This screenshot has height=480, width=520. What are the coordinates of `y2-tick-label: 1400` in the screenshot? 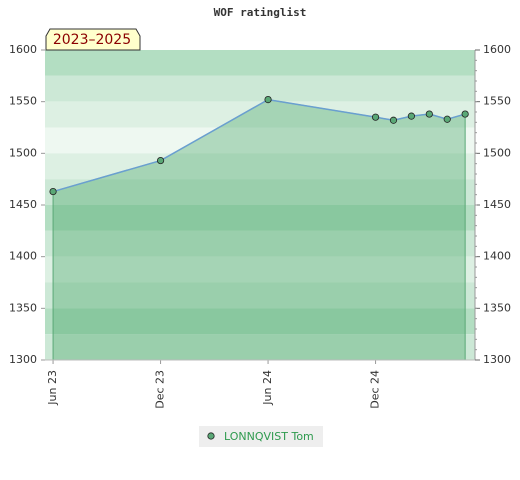 It's located at (497, 256).